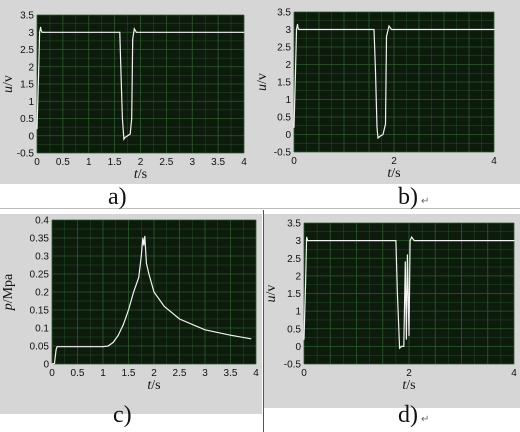 Image resolution: width=520 pixels, height=432 pixels. Describe the element at coordinates (42, 257) in the screenshot. I see `y-tick-label-c: 0.3` at that location.